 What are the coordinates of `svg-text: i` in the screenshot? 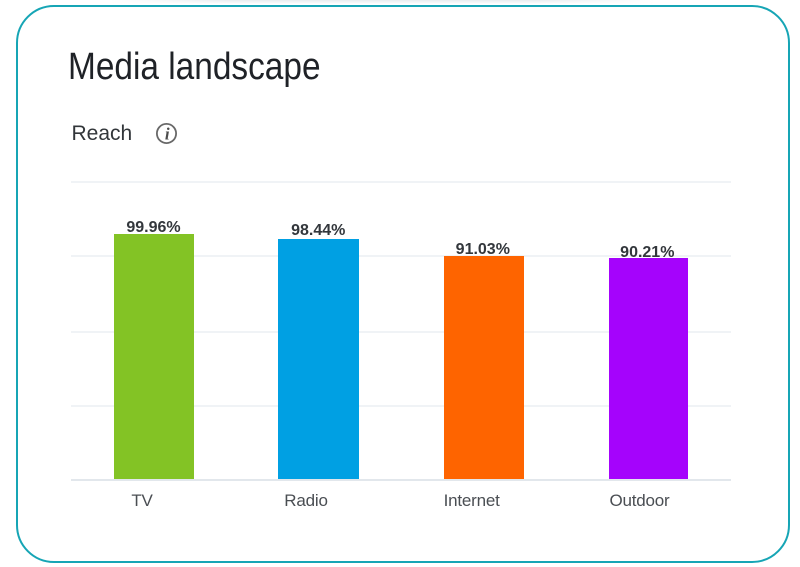 It's located at (167, 133).